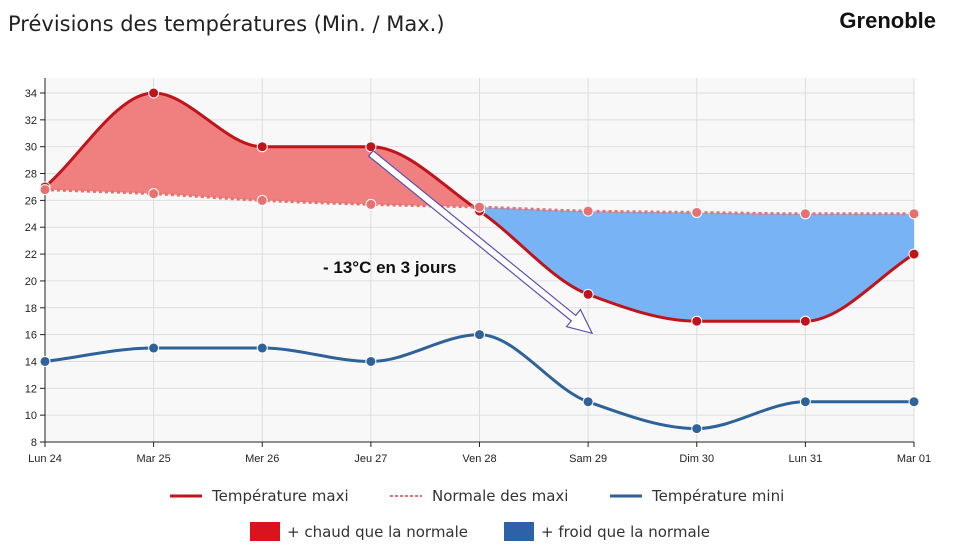 This screenshot has width=956, height=550. I want to click on y-tick-label: 26, so click(31, 201).